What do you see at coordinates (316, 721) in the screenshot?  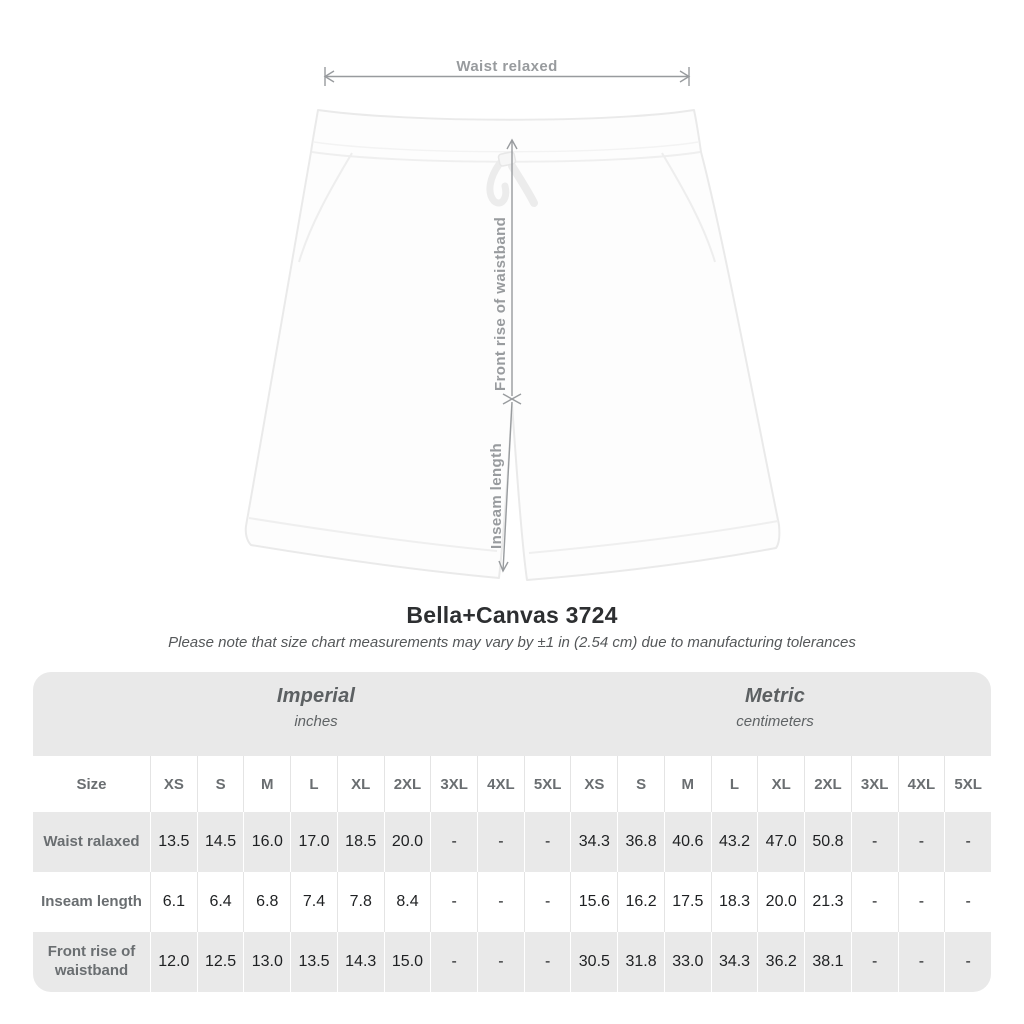 I see `imperial-subtitle: inches` at bounding box center [316, 721].